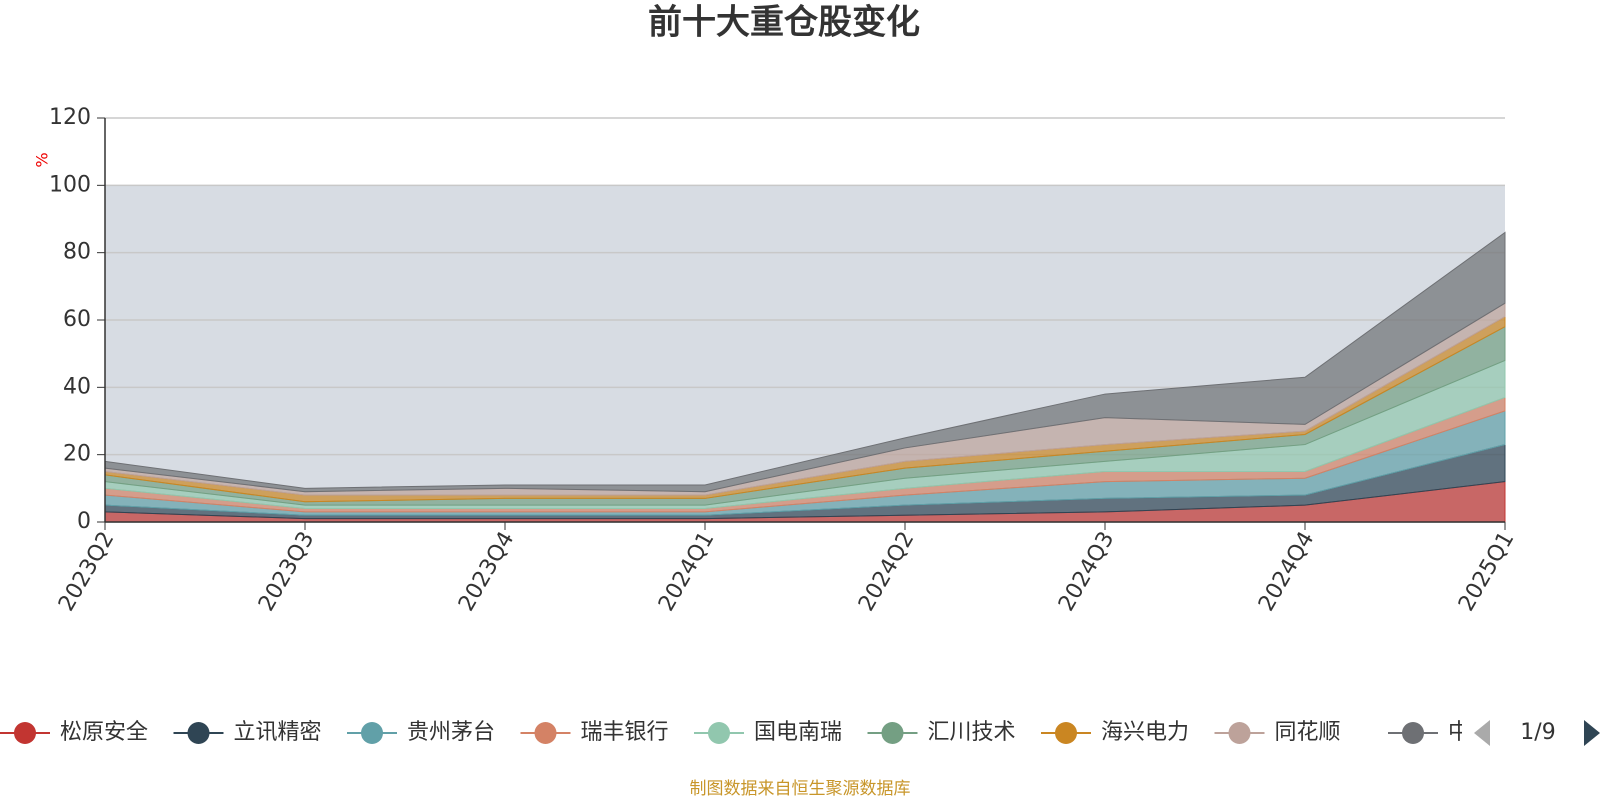 The height and width of the screenshot is (800, 1600). Describe the element at coordinates (1592, 733) in the screenshot. I see `legend-next` at that location.